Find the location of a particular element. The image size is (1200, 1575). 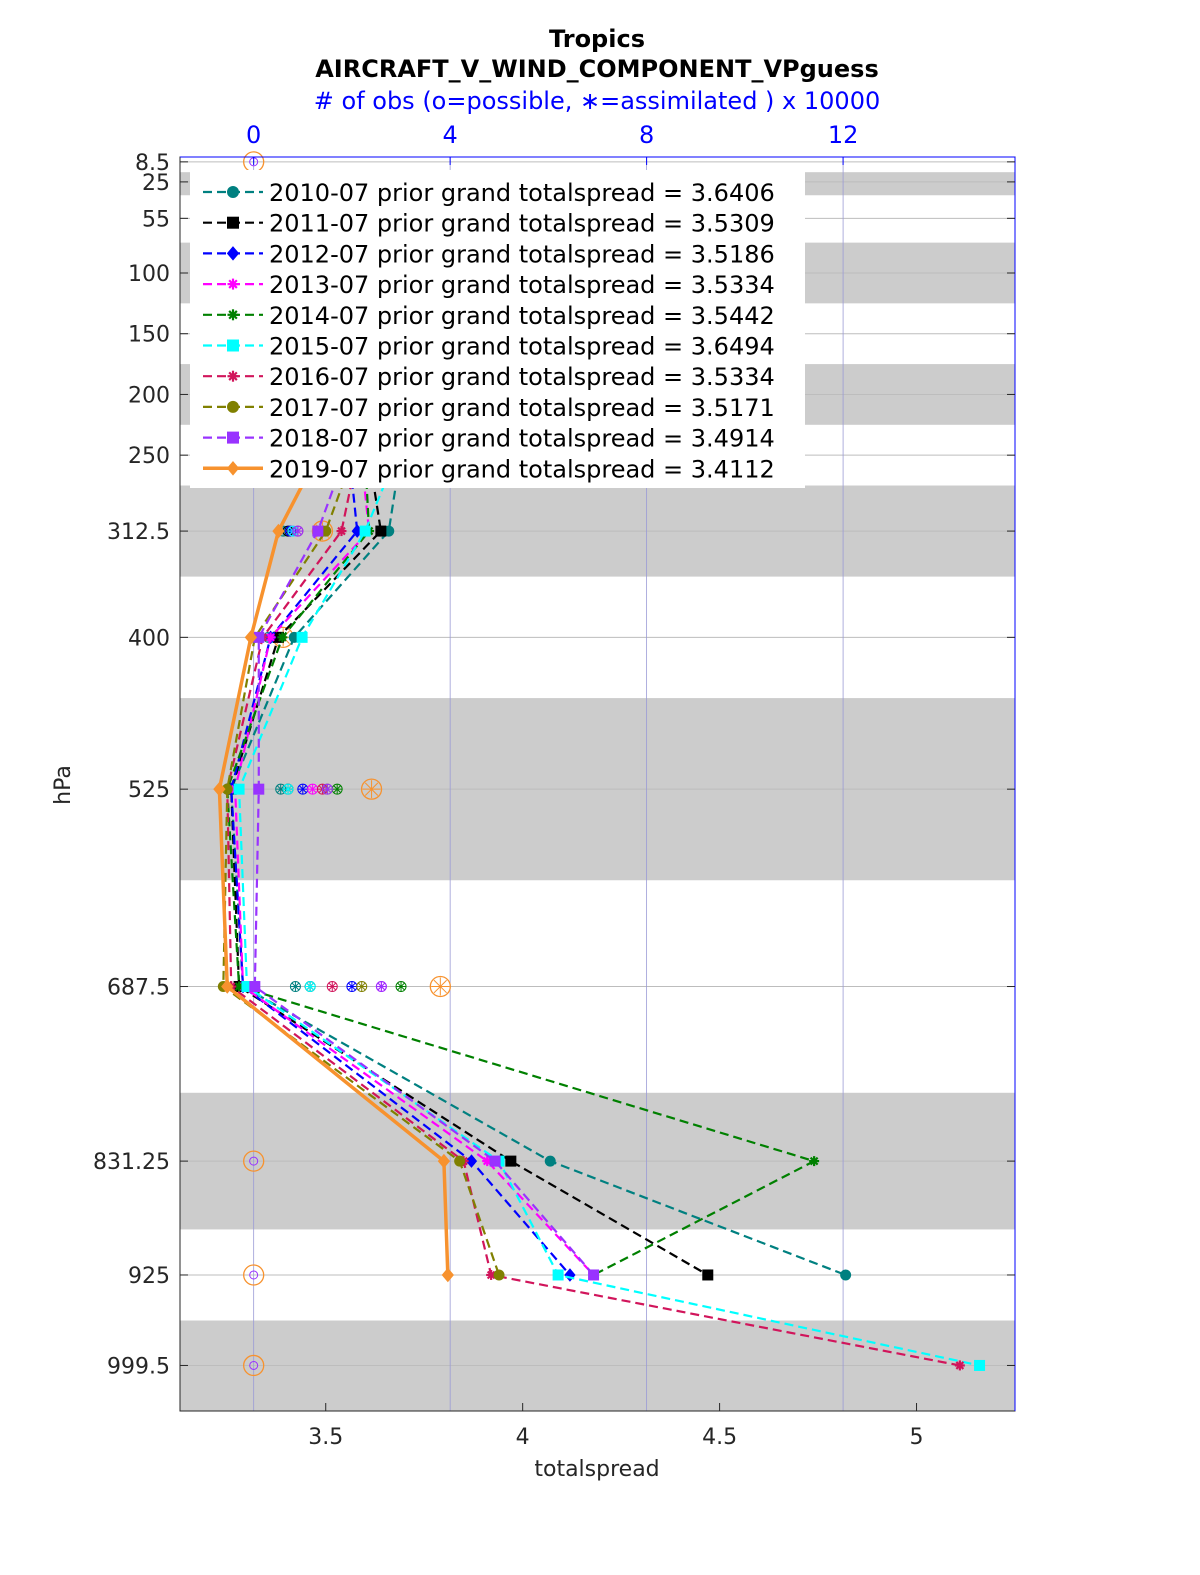

x-axis-label: totalspread is located at coordinates (596, 1469).